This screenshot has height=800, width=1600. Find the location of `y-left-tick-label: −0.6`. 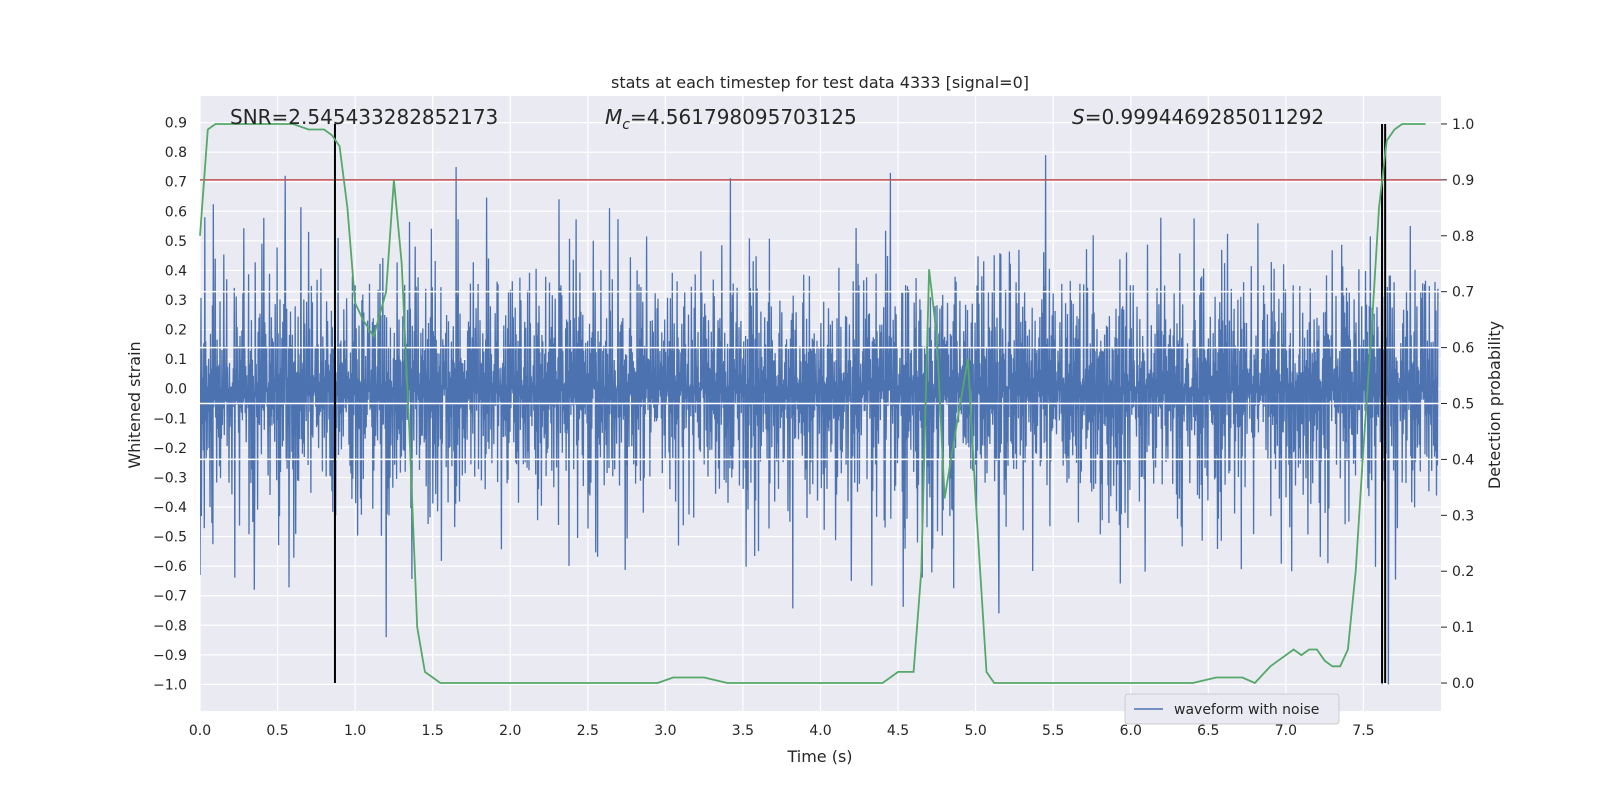

y-left-tick-label: −0.6 is located at coordinates (170, 567).